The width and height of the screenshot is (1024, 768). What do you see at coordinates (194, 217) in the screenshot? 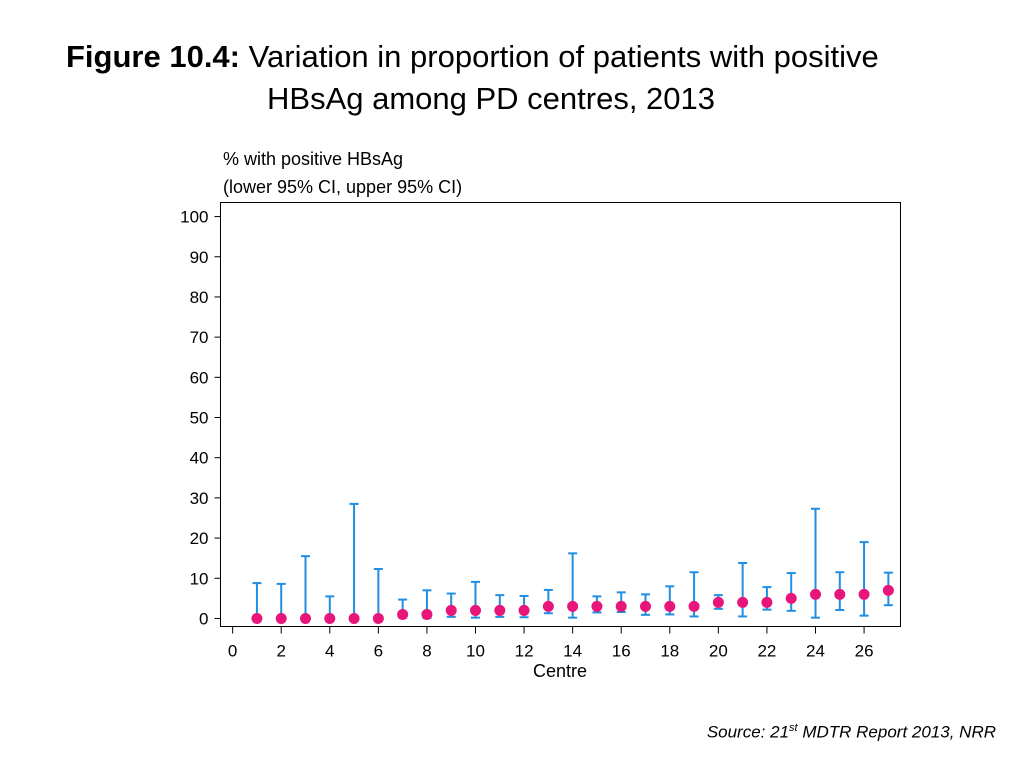
I see `y-tick-label: 100` at bounding box center [194, 217].